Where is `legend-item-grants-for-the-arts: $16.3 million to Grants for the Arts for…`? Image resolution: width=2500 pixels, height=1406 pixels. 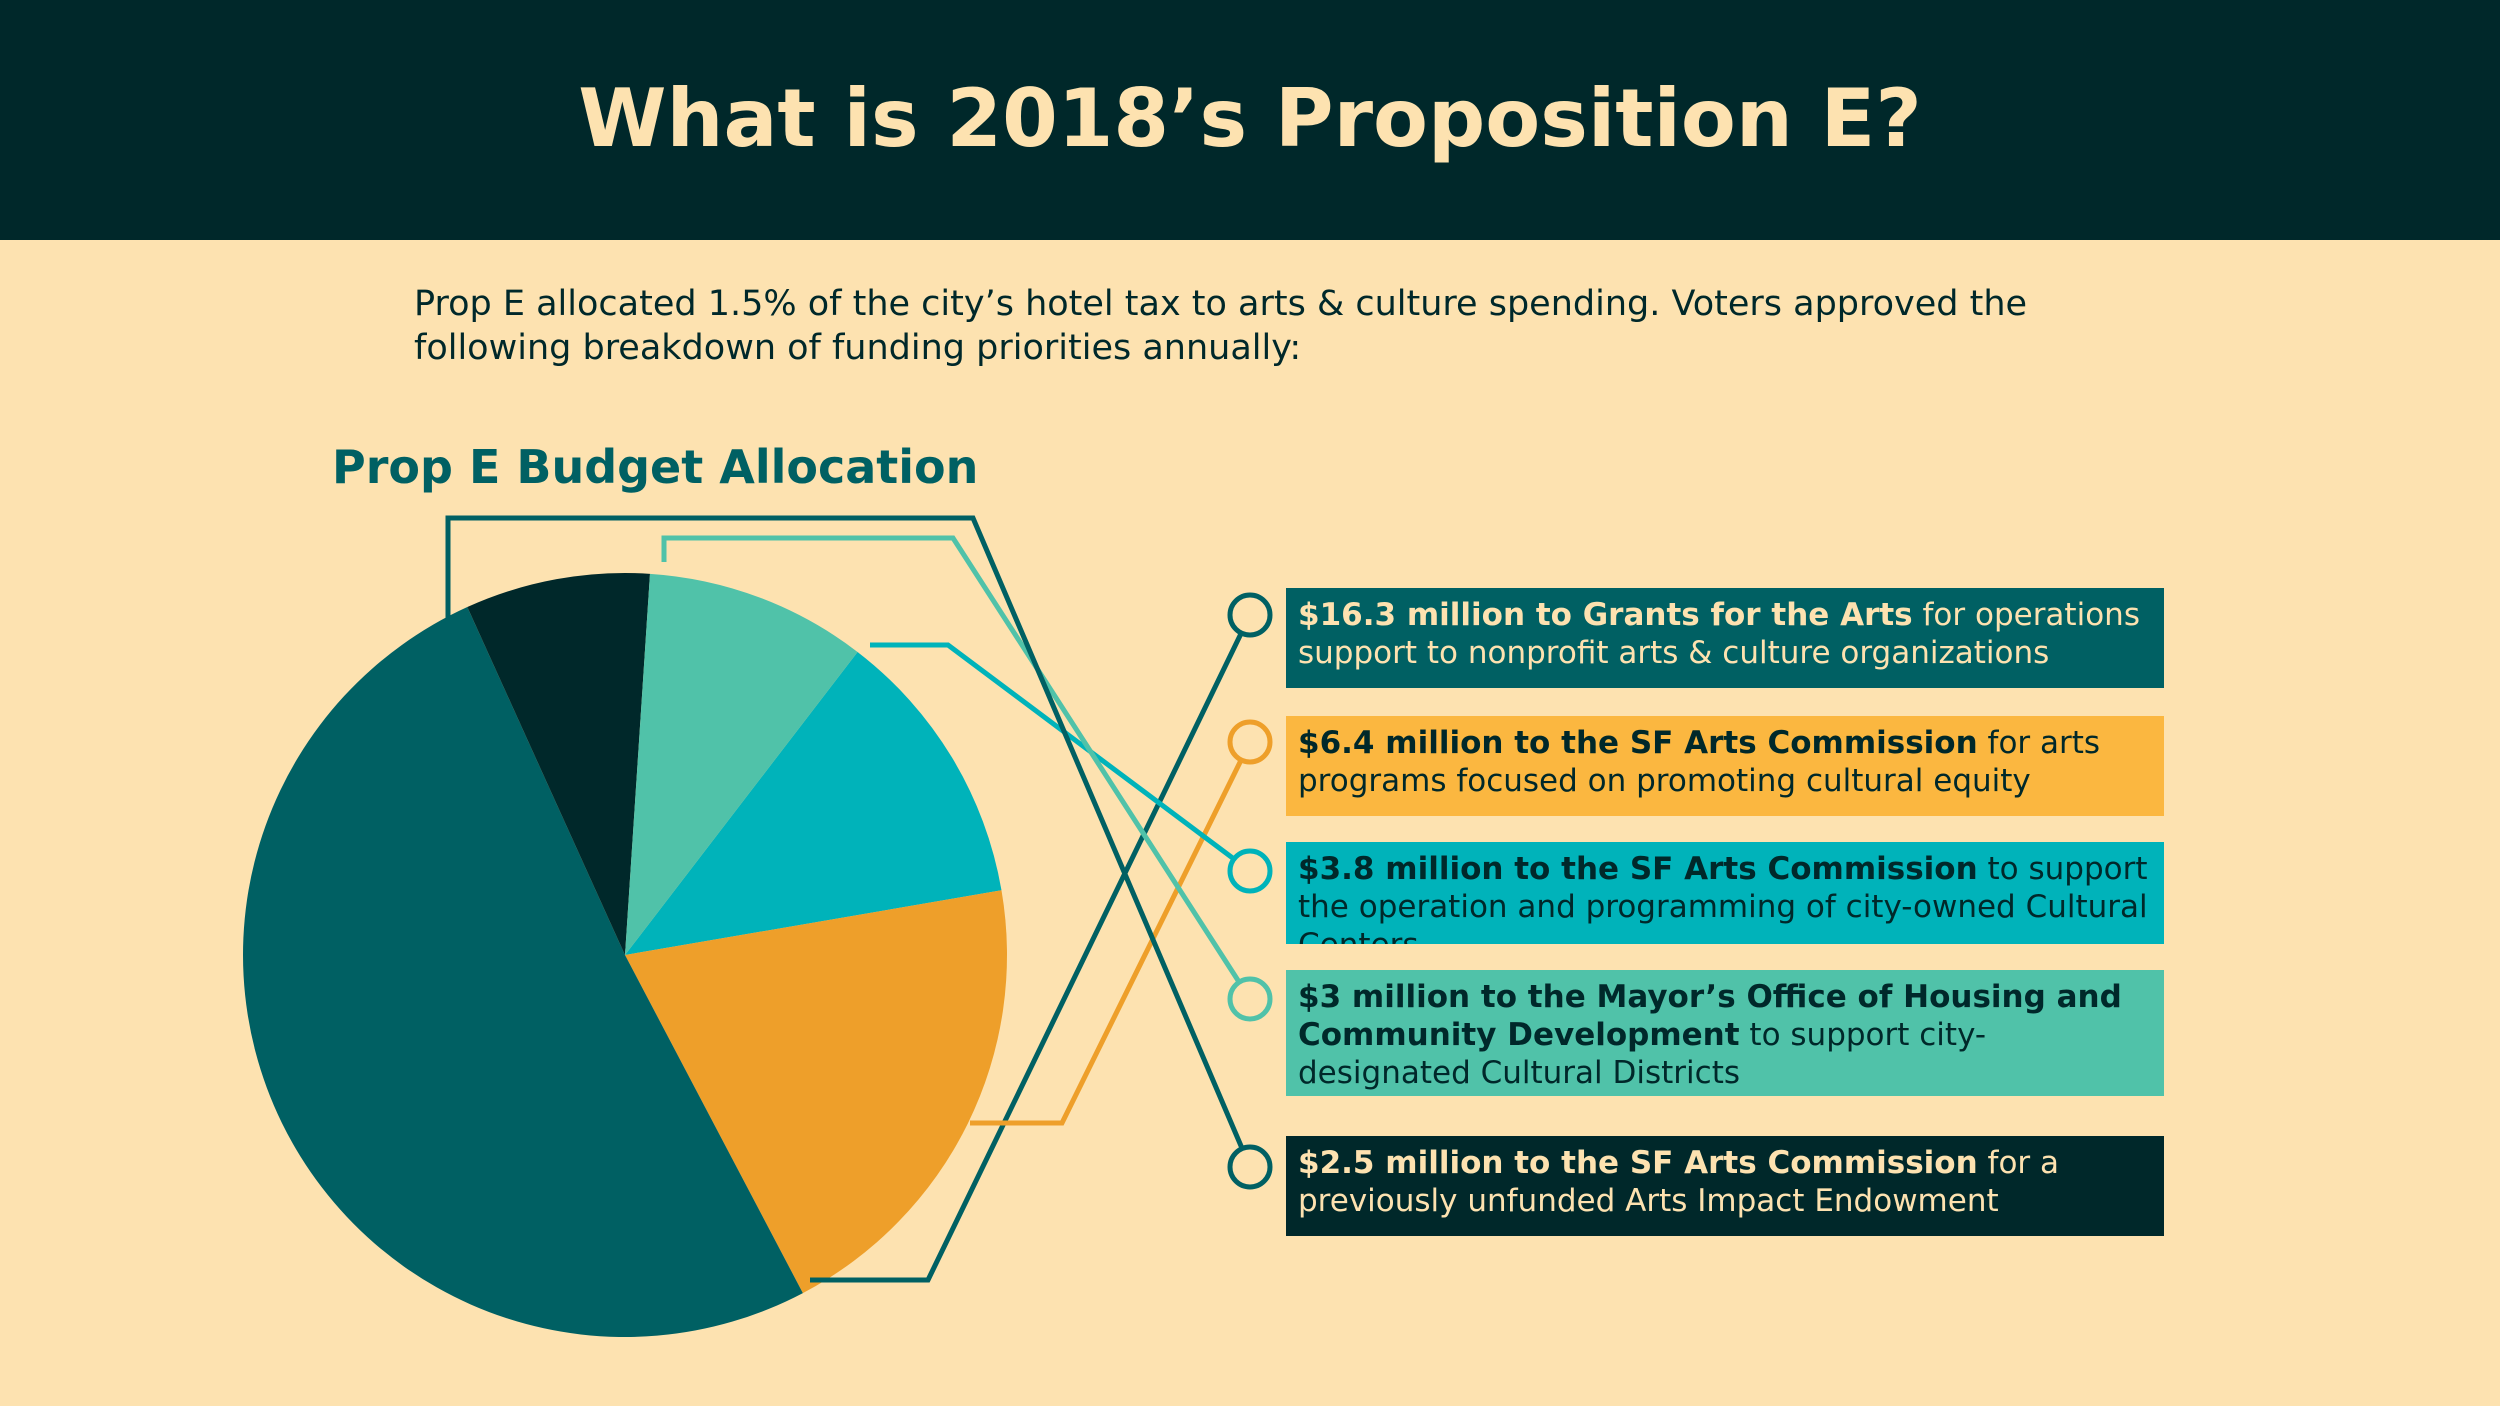
legend-item-grants-for-the-arts: $16.3 million to Grants for the Arts for… is located at coordinates (1725, 638).